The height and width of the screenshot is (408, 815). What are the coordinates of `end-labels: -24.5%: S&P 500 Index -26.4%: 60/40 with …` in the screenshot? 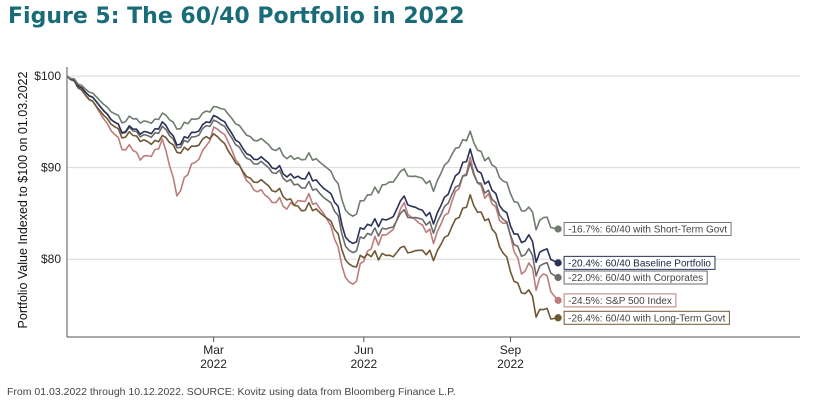 It's located at (647, 273).